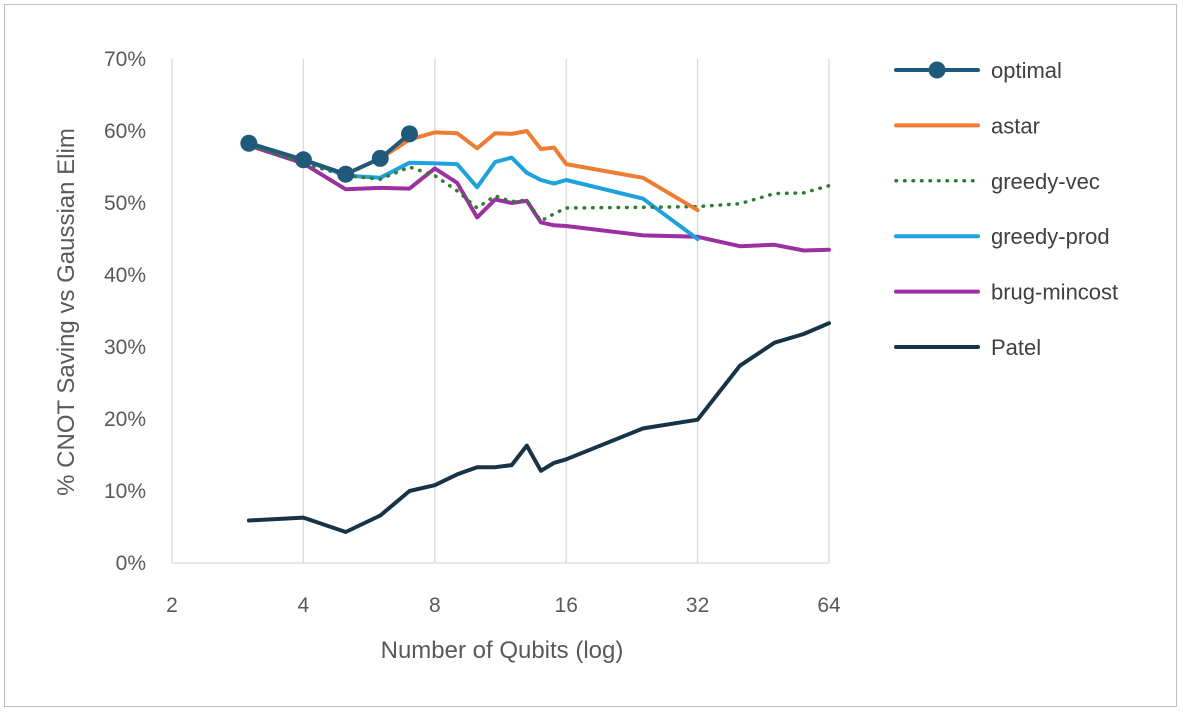 This screenshot has width=1183, height=713. I want to click on series-line-greedy-prod, so click(473, 191).